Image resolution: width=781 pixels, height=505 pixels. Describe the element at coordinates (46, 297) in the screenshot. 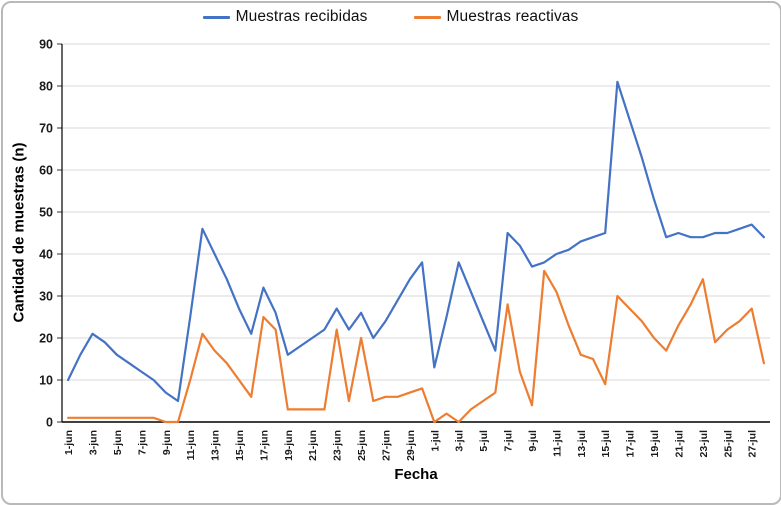

I see `y-tick-label: 30` at that location.